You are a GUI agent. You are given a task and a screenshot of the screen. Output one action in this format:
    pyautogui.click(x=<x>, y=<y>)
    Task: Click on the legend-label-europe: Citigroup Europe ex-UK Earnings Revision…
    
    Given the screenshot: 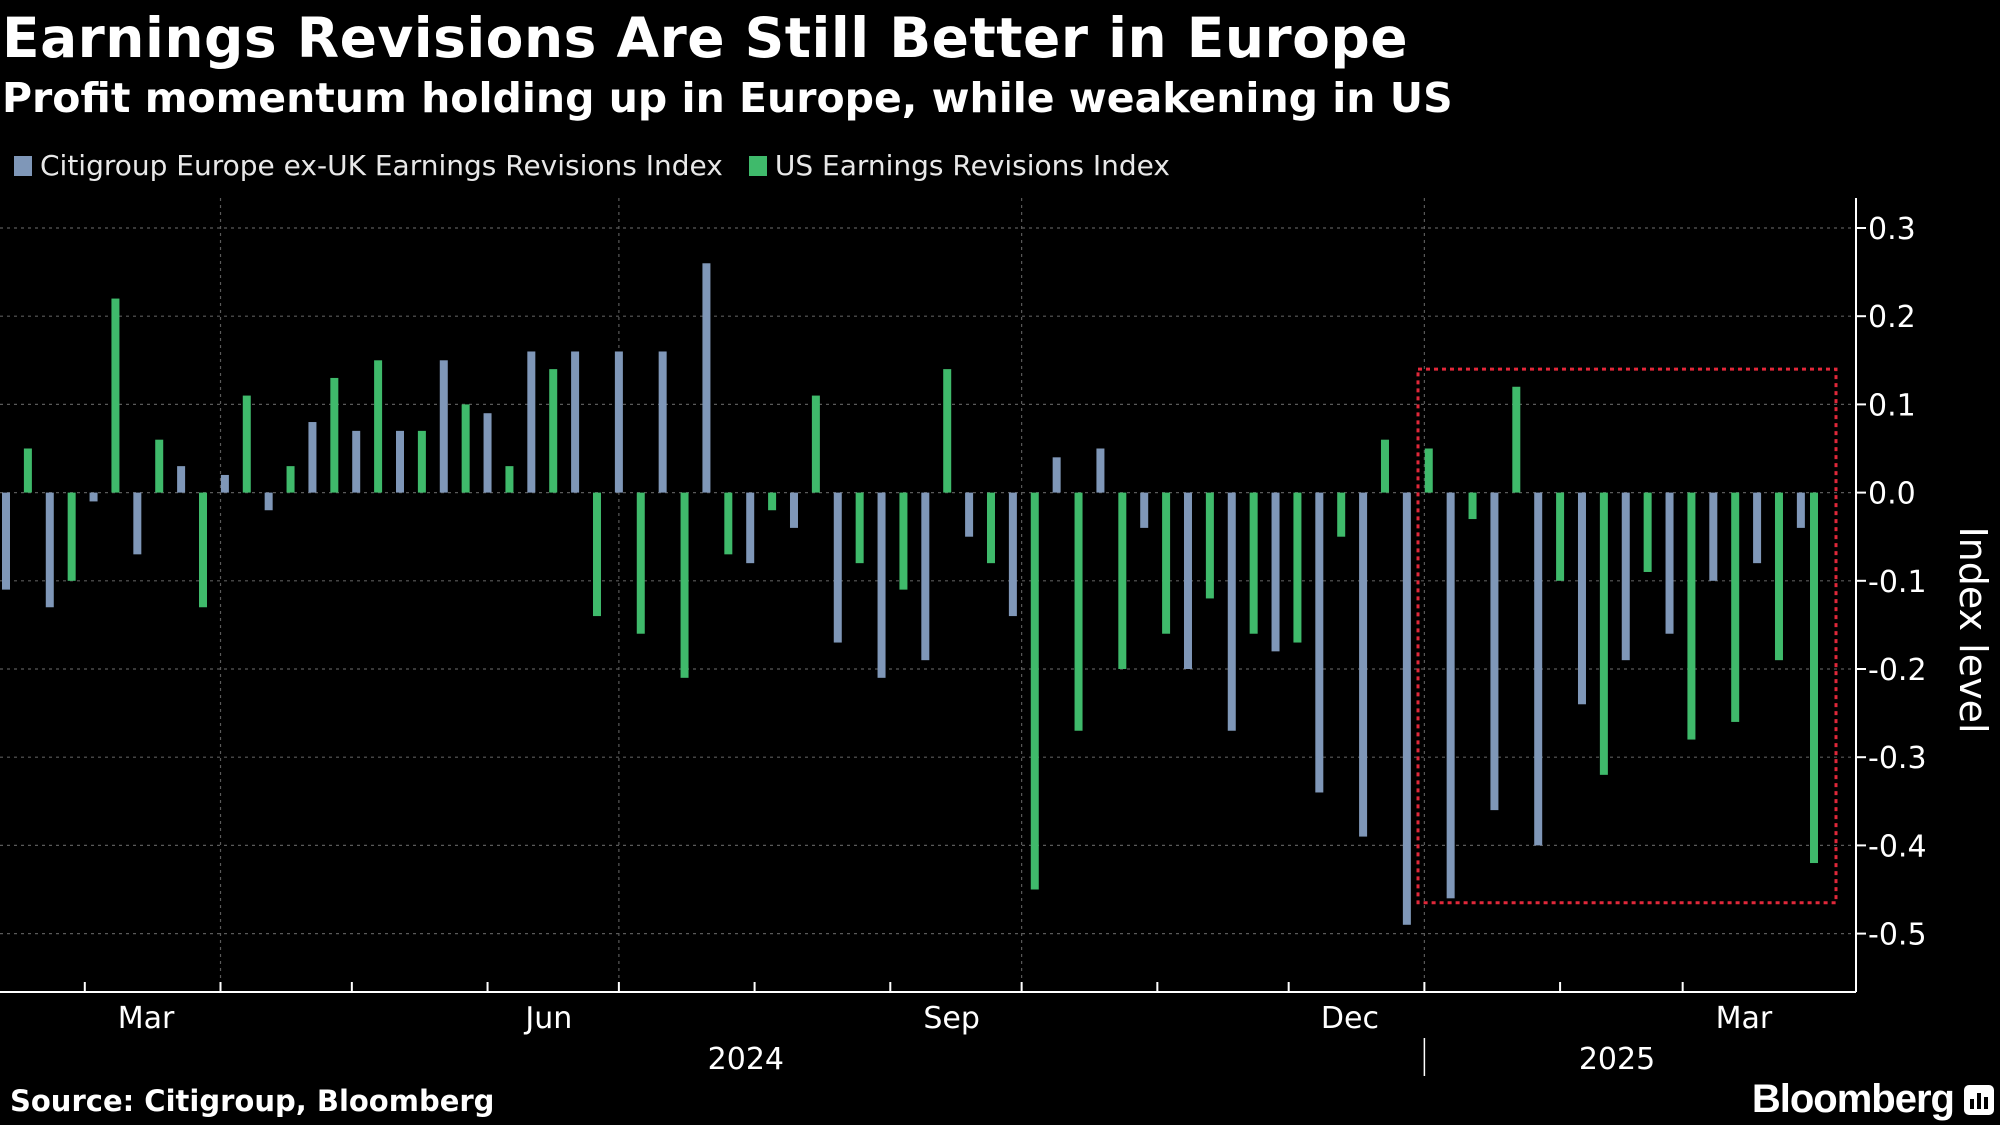 What is the action you would take?
    pyautogui.click(x=381, y=165)
    